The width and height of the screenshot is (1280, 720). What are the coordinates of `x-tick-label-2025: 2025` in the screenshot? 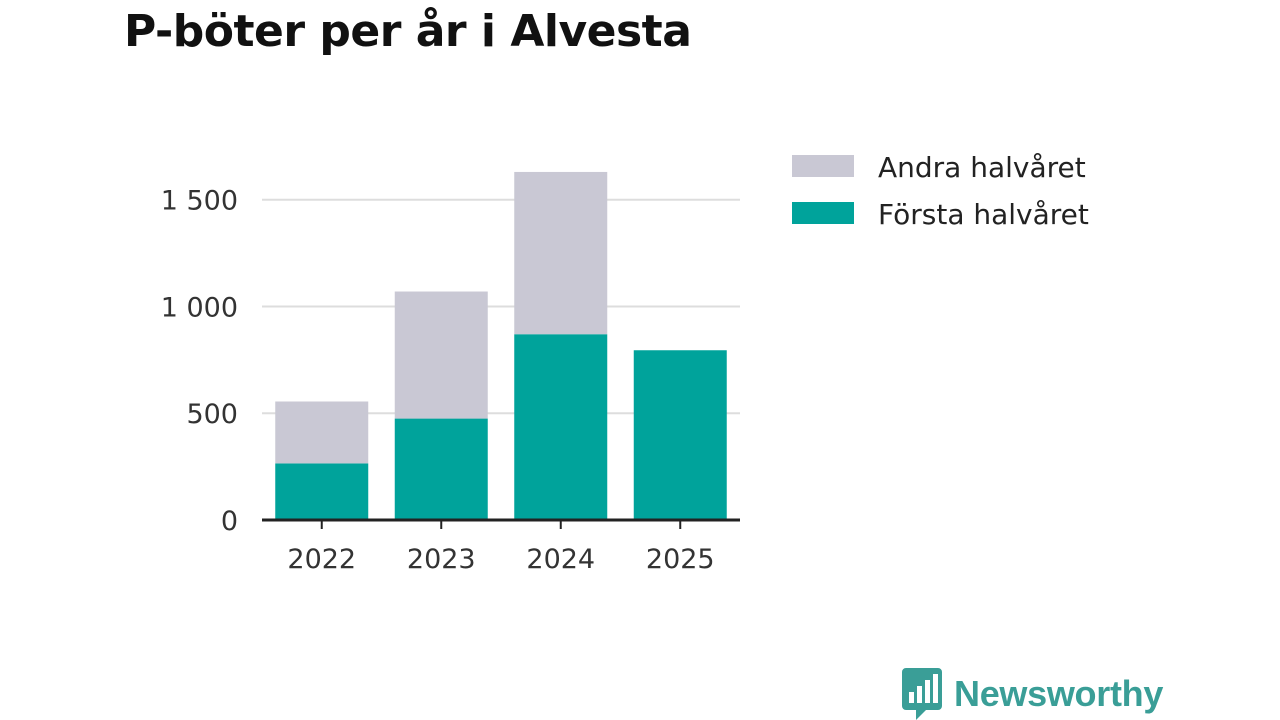 It's located at (680, 559).